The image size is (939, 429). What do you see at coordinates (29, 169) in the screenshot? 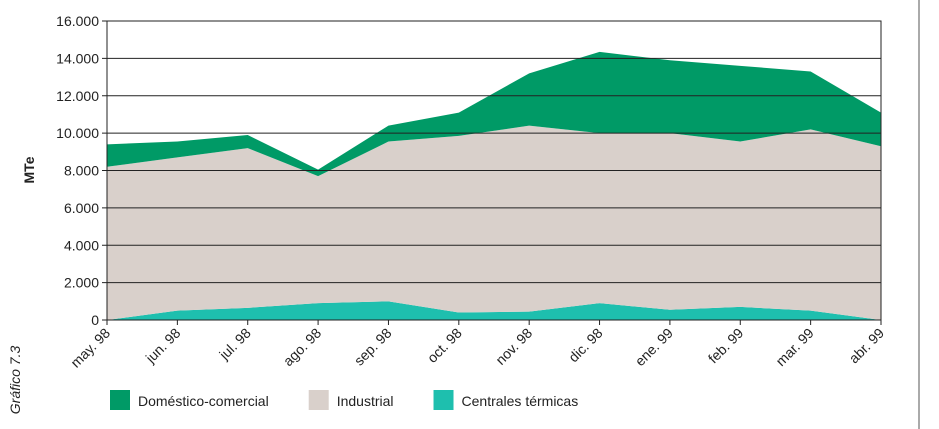
I see `y-axis-label: MTe` at bounding box center [29, 169].